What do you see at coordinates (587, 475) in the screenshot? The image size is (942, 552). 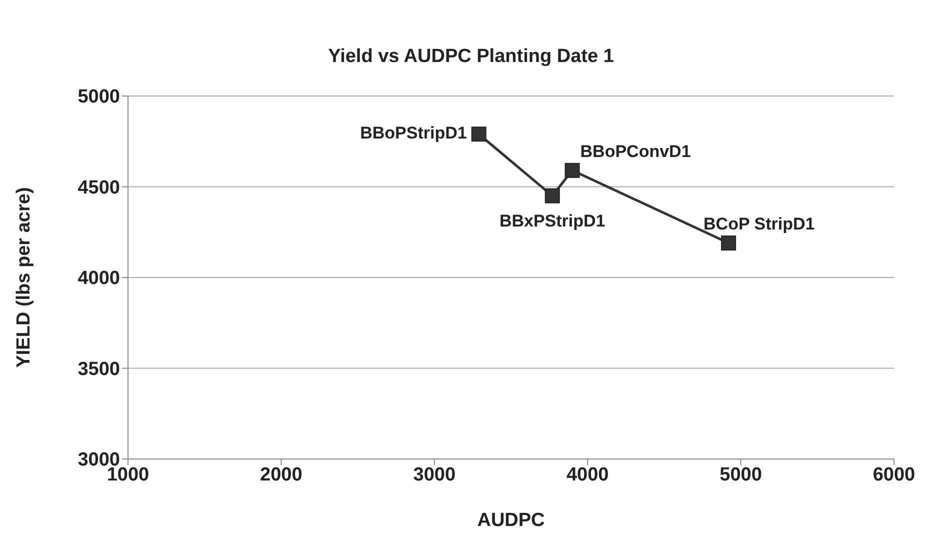 I see `x-tick-label: 4000` at bounding box center [587, 475].